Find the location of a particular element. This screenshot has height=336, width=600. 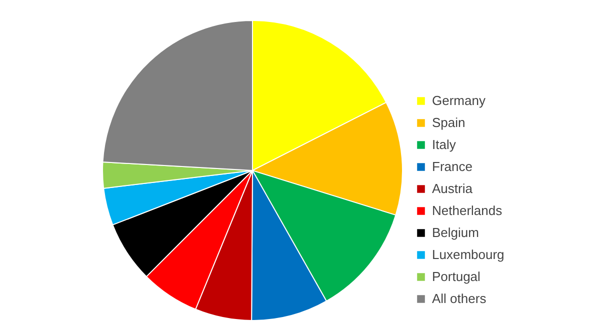

legend-label: Germany is located at coordinates (459, 100).